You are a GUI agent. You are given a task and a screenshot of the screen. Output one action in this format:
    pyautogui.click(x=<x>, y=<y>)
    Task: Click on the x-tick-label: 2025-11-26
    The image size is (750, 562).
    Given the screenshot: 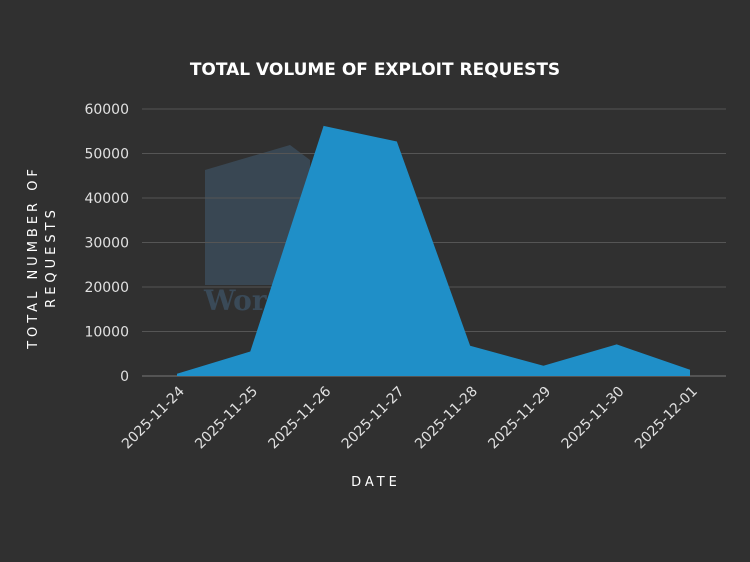 What is the action you would take?
    pyautogui.click(x=300, y=417)
    